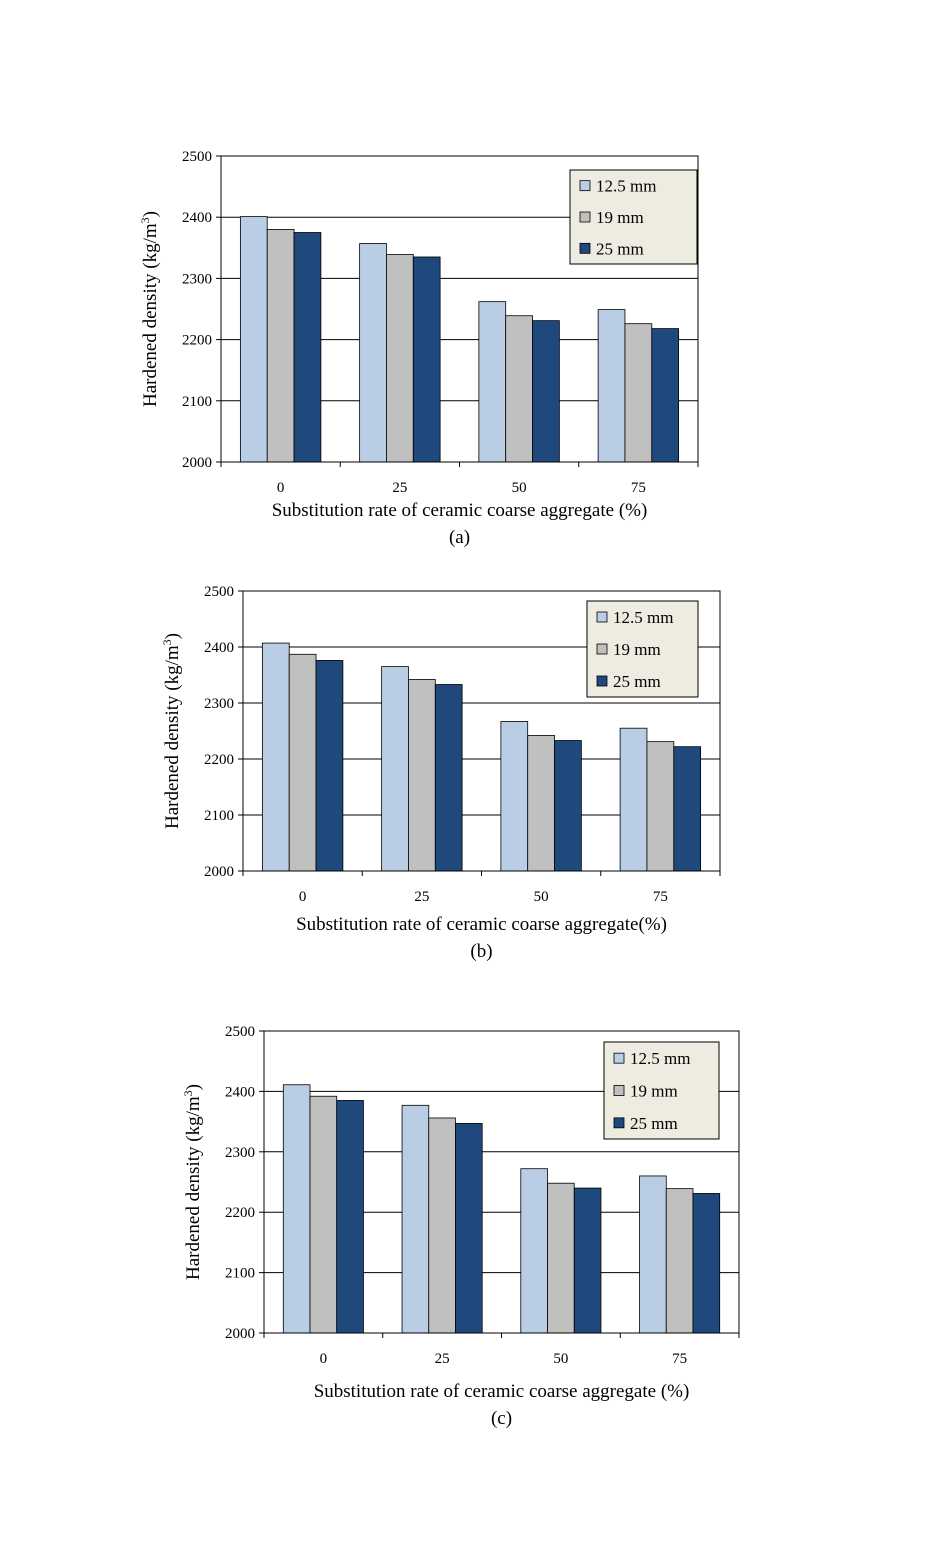  I want to click on panel-caption: (a), so click(459, 537).